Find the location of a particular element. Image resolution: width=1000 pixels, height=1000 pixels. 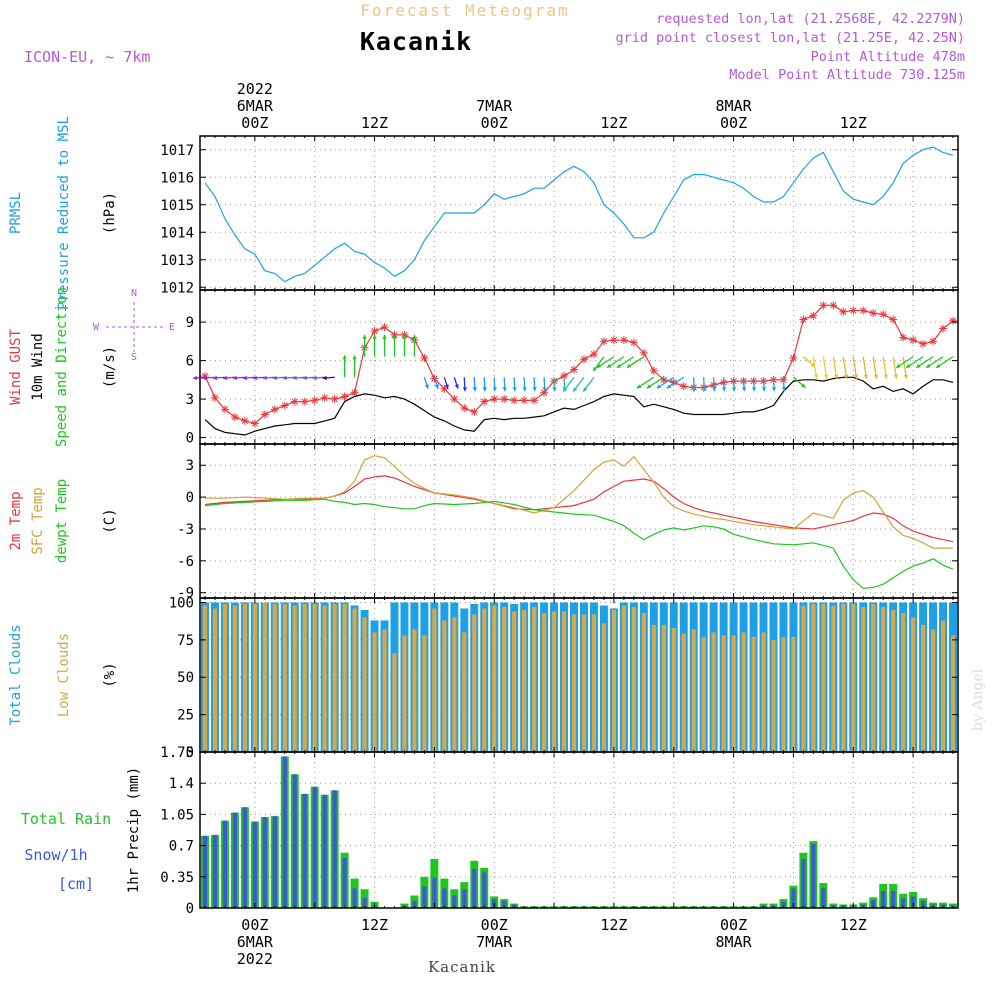

y-tick-label: 1.75 is located at coordinates (177, 753).